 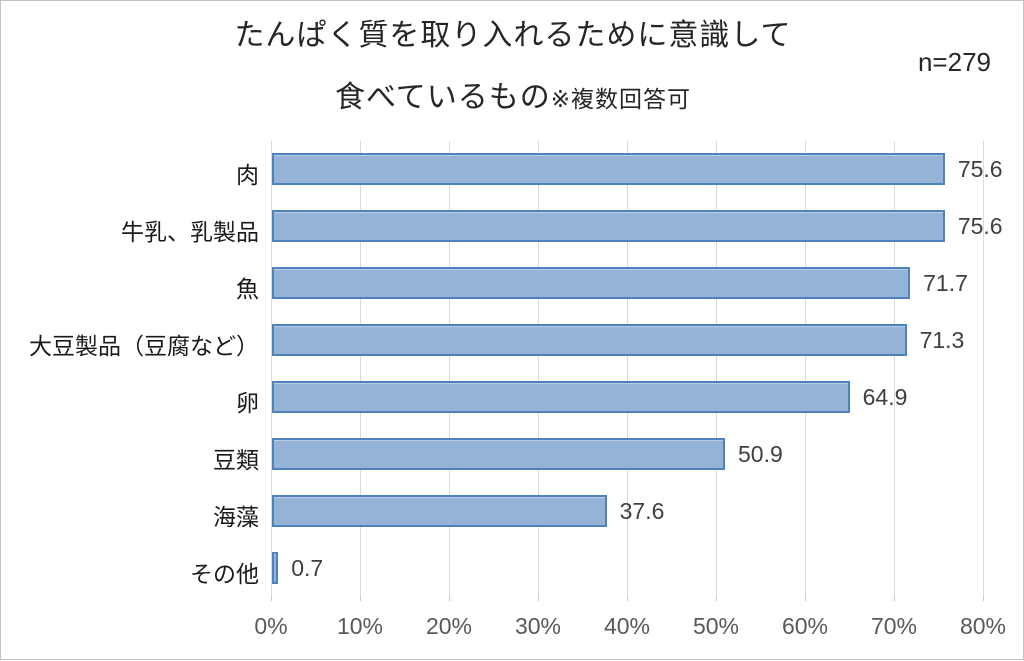 What do you see at coordinates (449, 626) in the screenshot?
I see `x-axis-tick-label: 20%` at bounding box center [449, 626].